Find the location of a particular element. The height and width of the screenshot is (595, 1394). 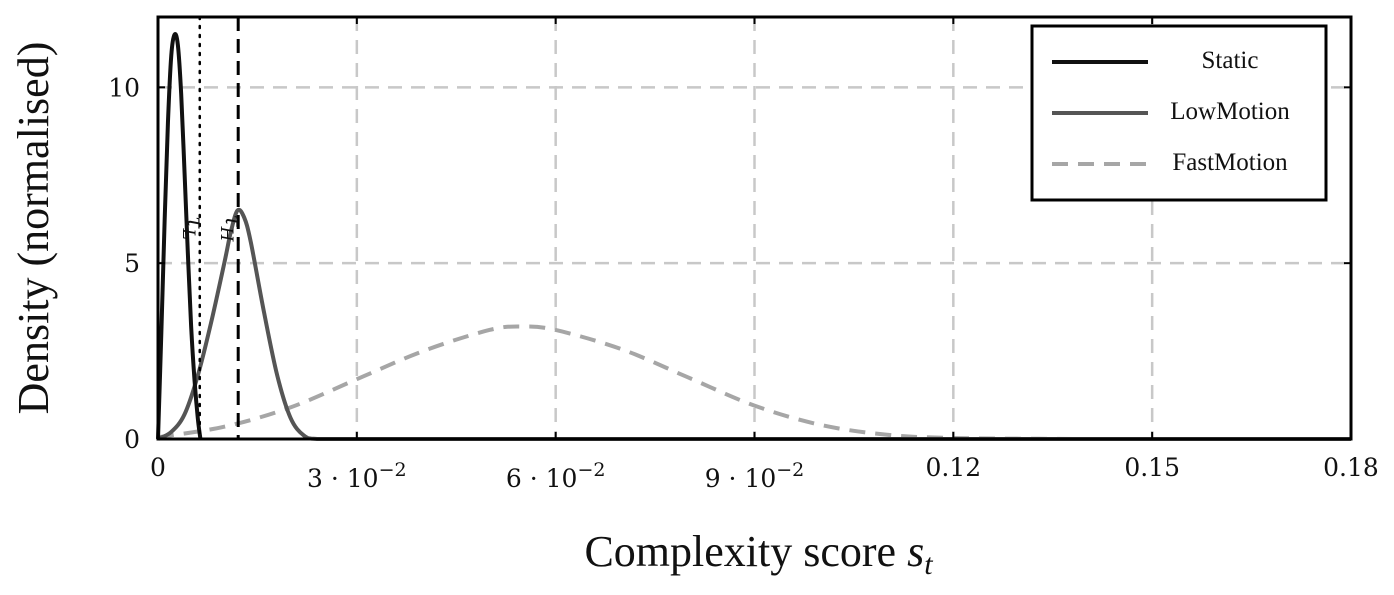

threshold-layer: τL τH is located at coordinates (211, 228).